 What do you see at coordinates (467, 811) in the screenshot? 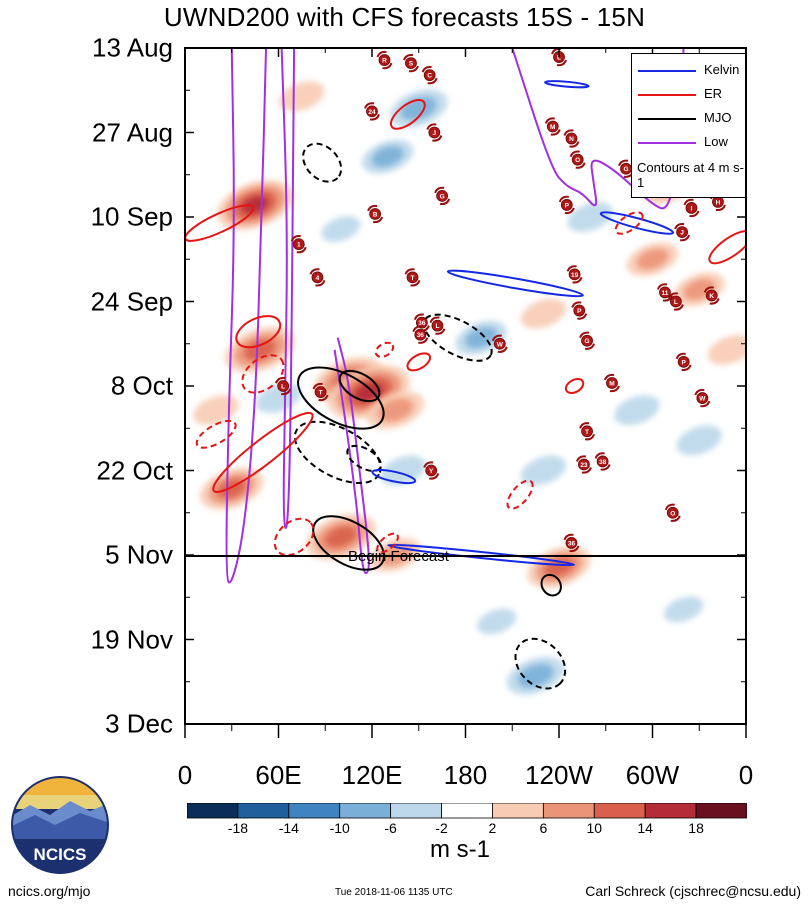
I see `colorbar` at bounding box center [467, 811].